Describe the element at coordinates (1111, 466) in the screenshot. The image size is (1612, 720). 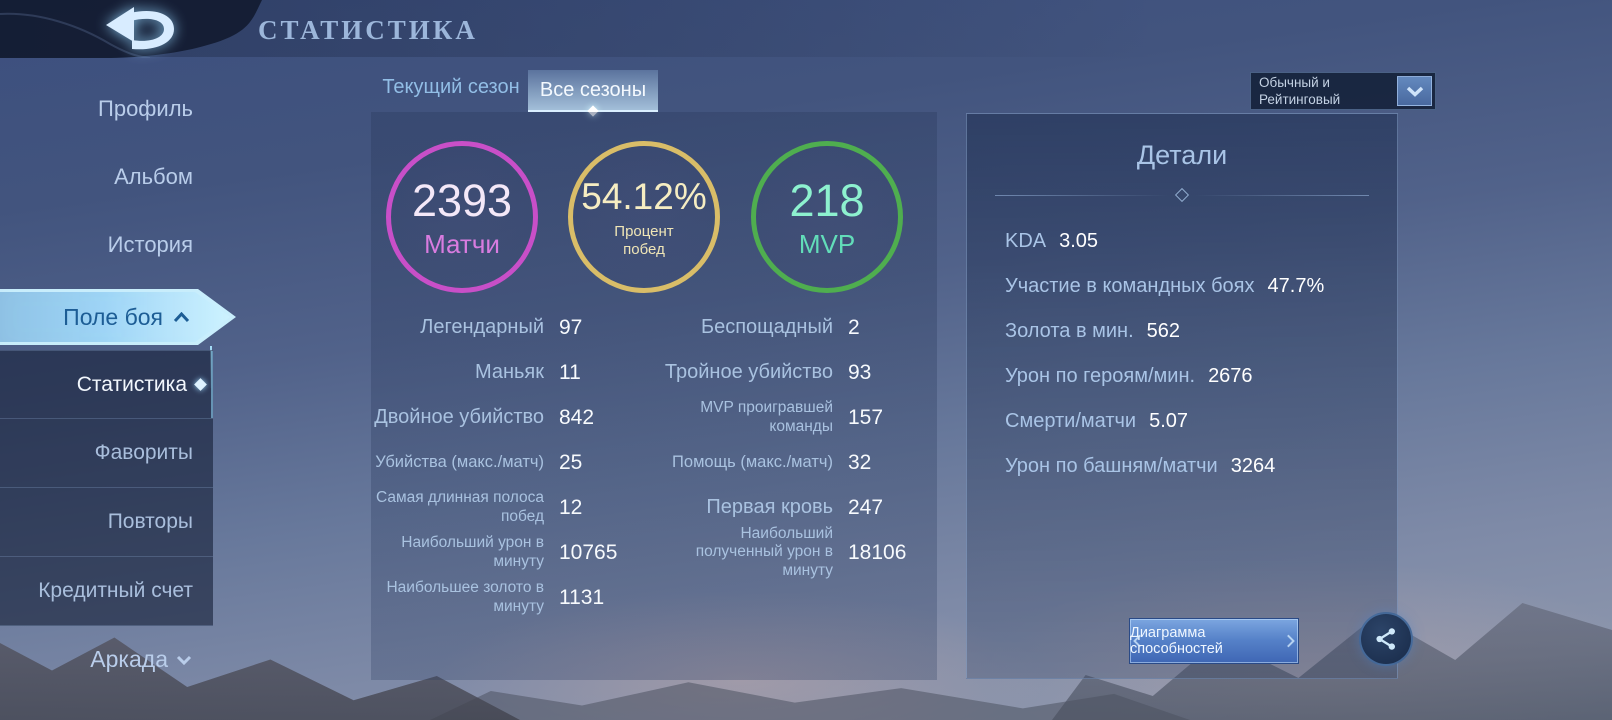
I see `detail-label: Урон по башням/матчи` at that location.